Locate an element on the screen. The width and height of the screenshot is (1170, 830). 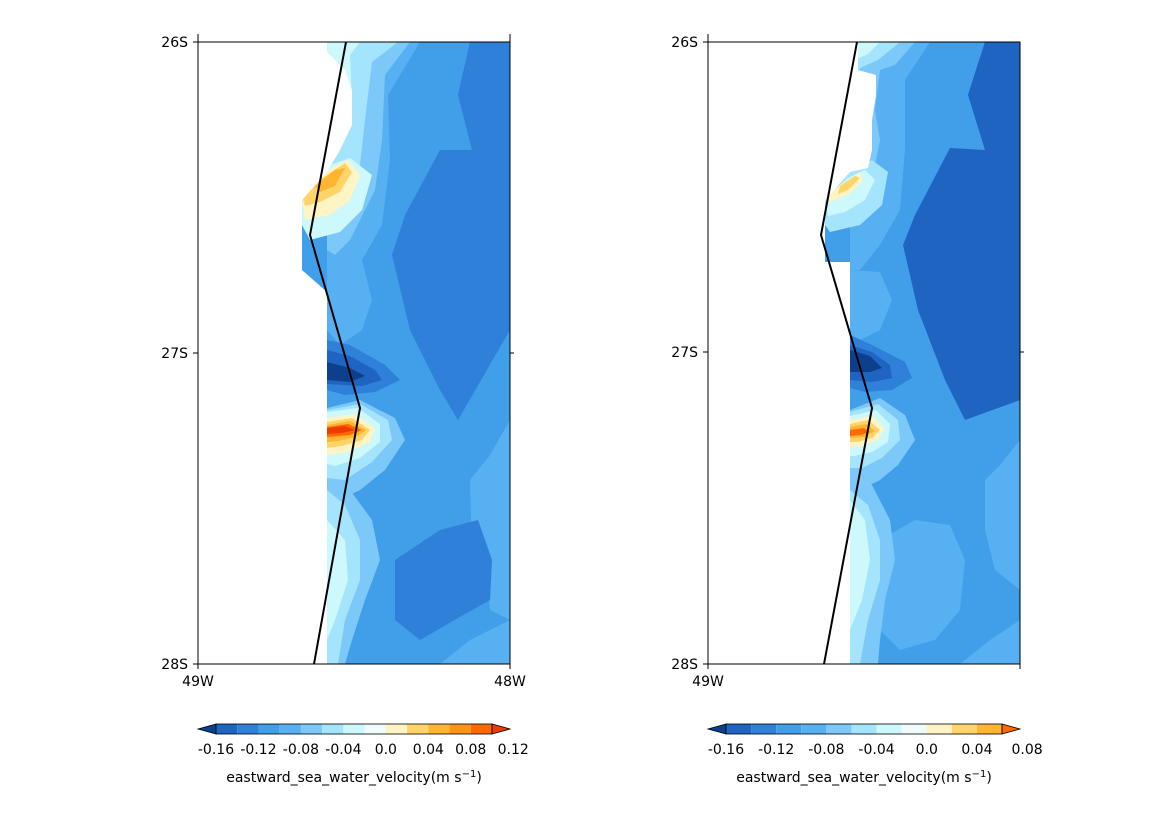
right-colorbar-tick-label: -0.16 is located at coordinates (726, 750).